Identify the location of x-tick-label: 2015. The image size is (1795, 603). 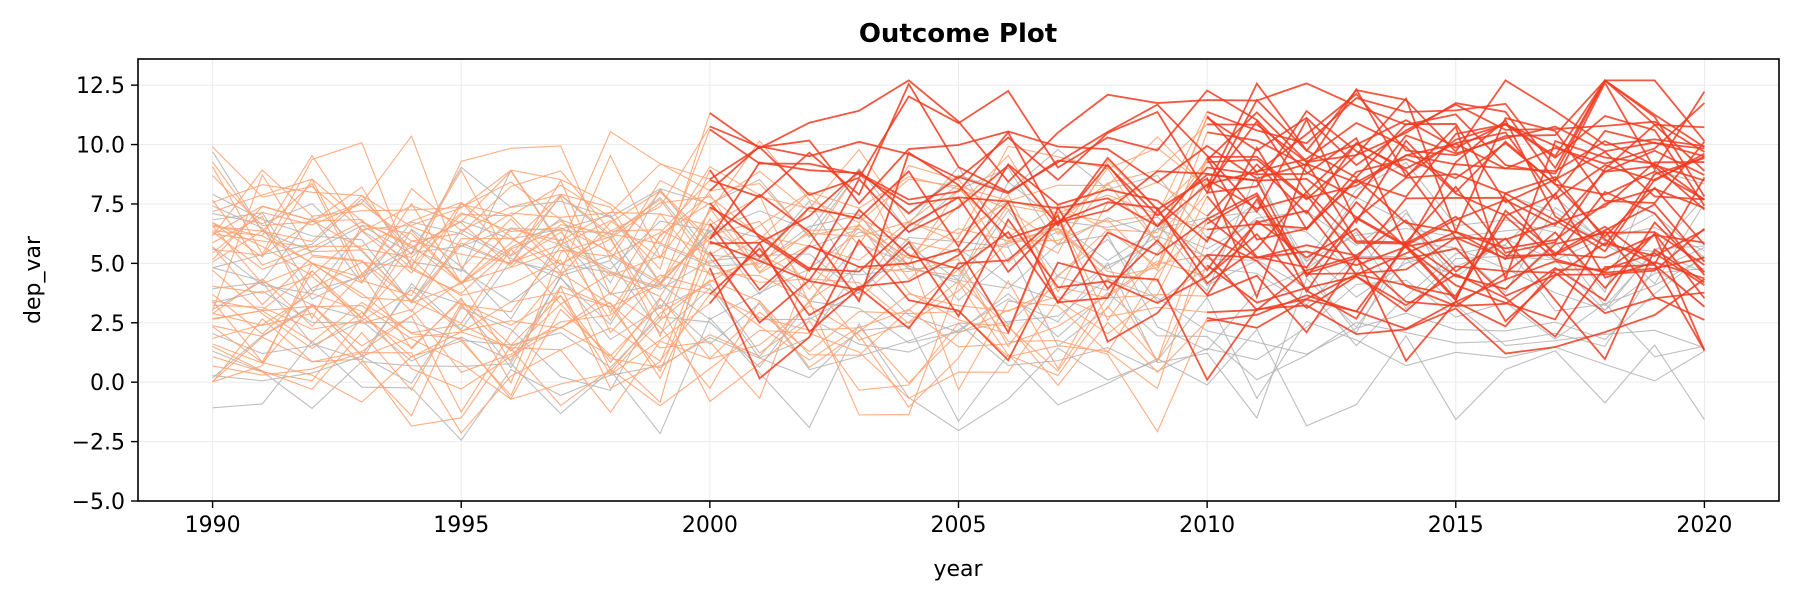
(1456, 525).